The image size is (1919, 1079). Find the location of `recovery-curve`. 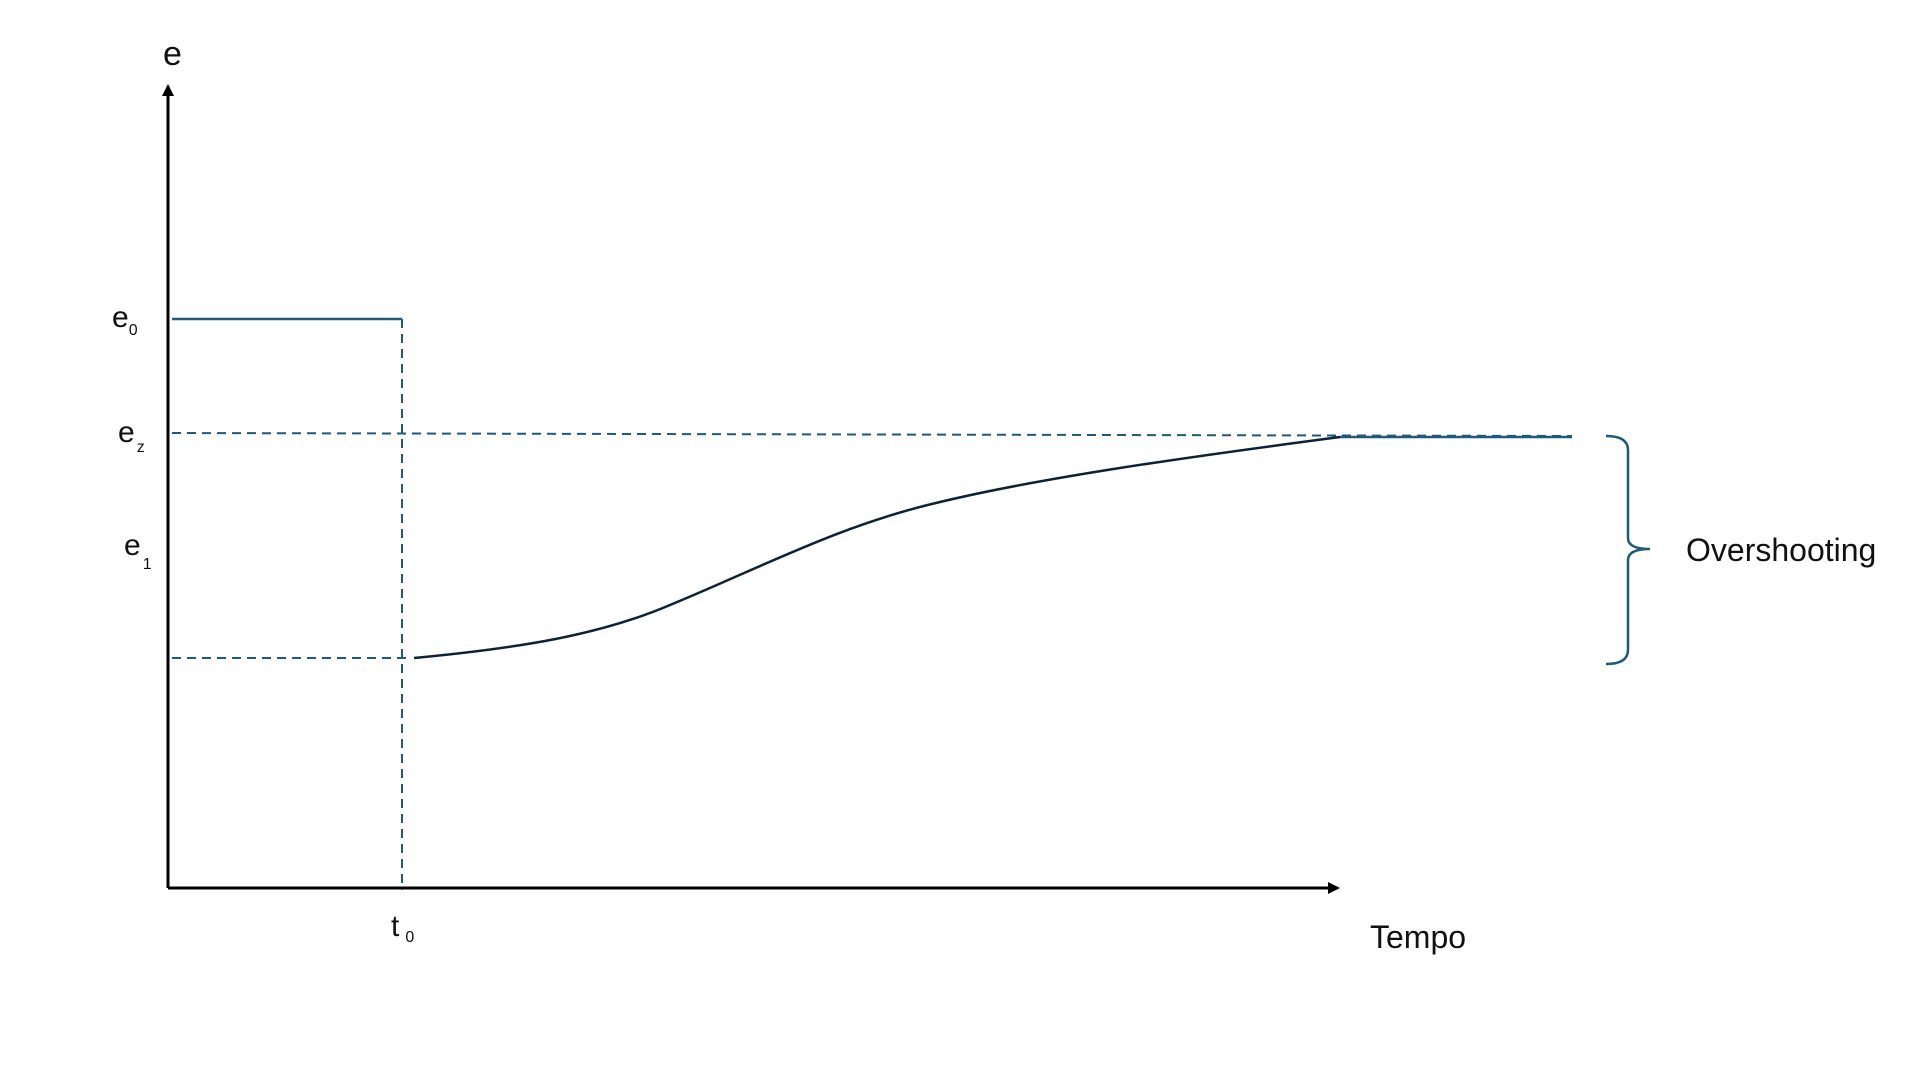

recovery-curve is located at coordinates (877, 547).